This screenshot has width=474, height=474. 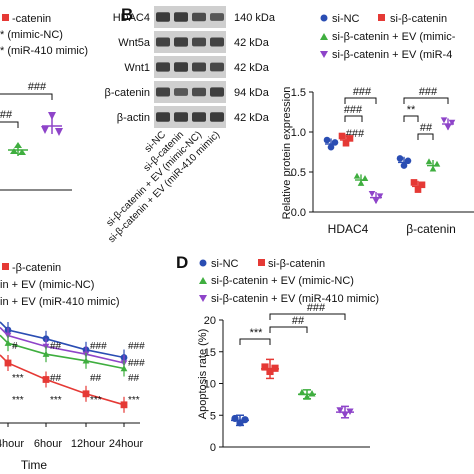 What do you see at coordinates (134, 43) in the screenshot?
I see `blot-protein-label: Wnt5a` at bounding box center [134, 43].